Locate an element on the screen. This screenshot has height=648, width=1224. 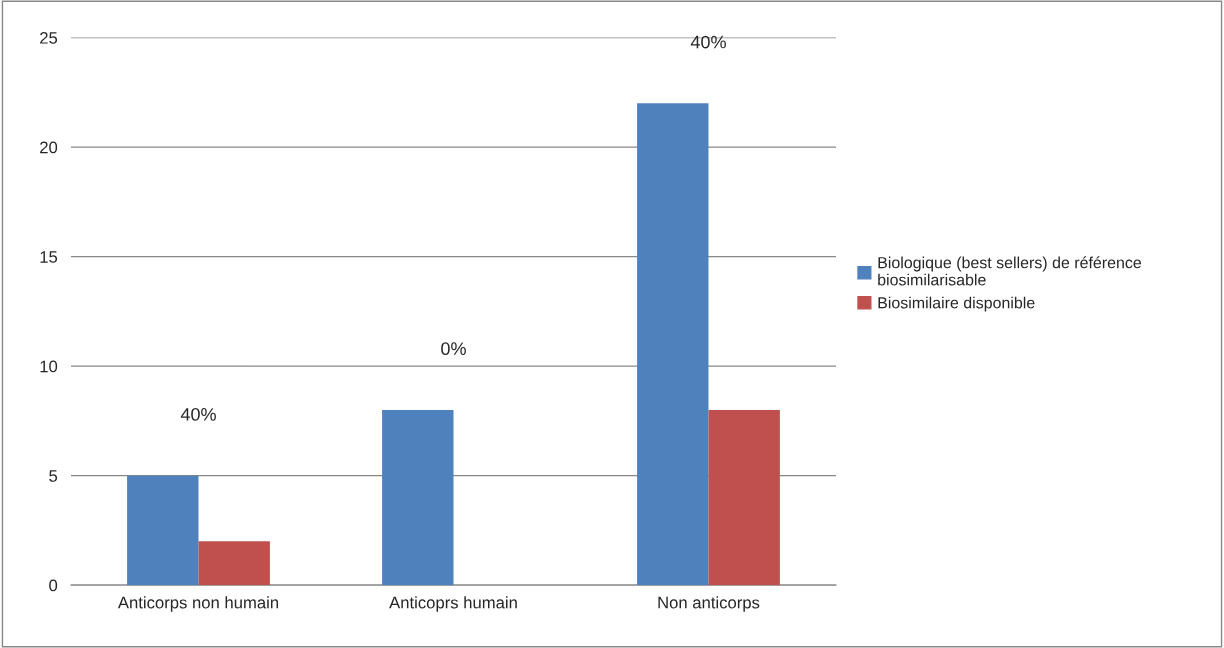
x-tick-label: Non anticorps is located at coordinates (709, 604).